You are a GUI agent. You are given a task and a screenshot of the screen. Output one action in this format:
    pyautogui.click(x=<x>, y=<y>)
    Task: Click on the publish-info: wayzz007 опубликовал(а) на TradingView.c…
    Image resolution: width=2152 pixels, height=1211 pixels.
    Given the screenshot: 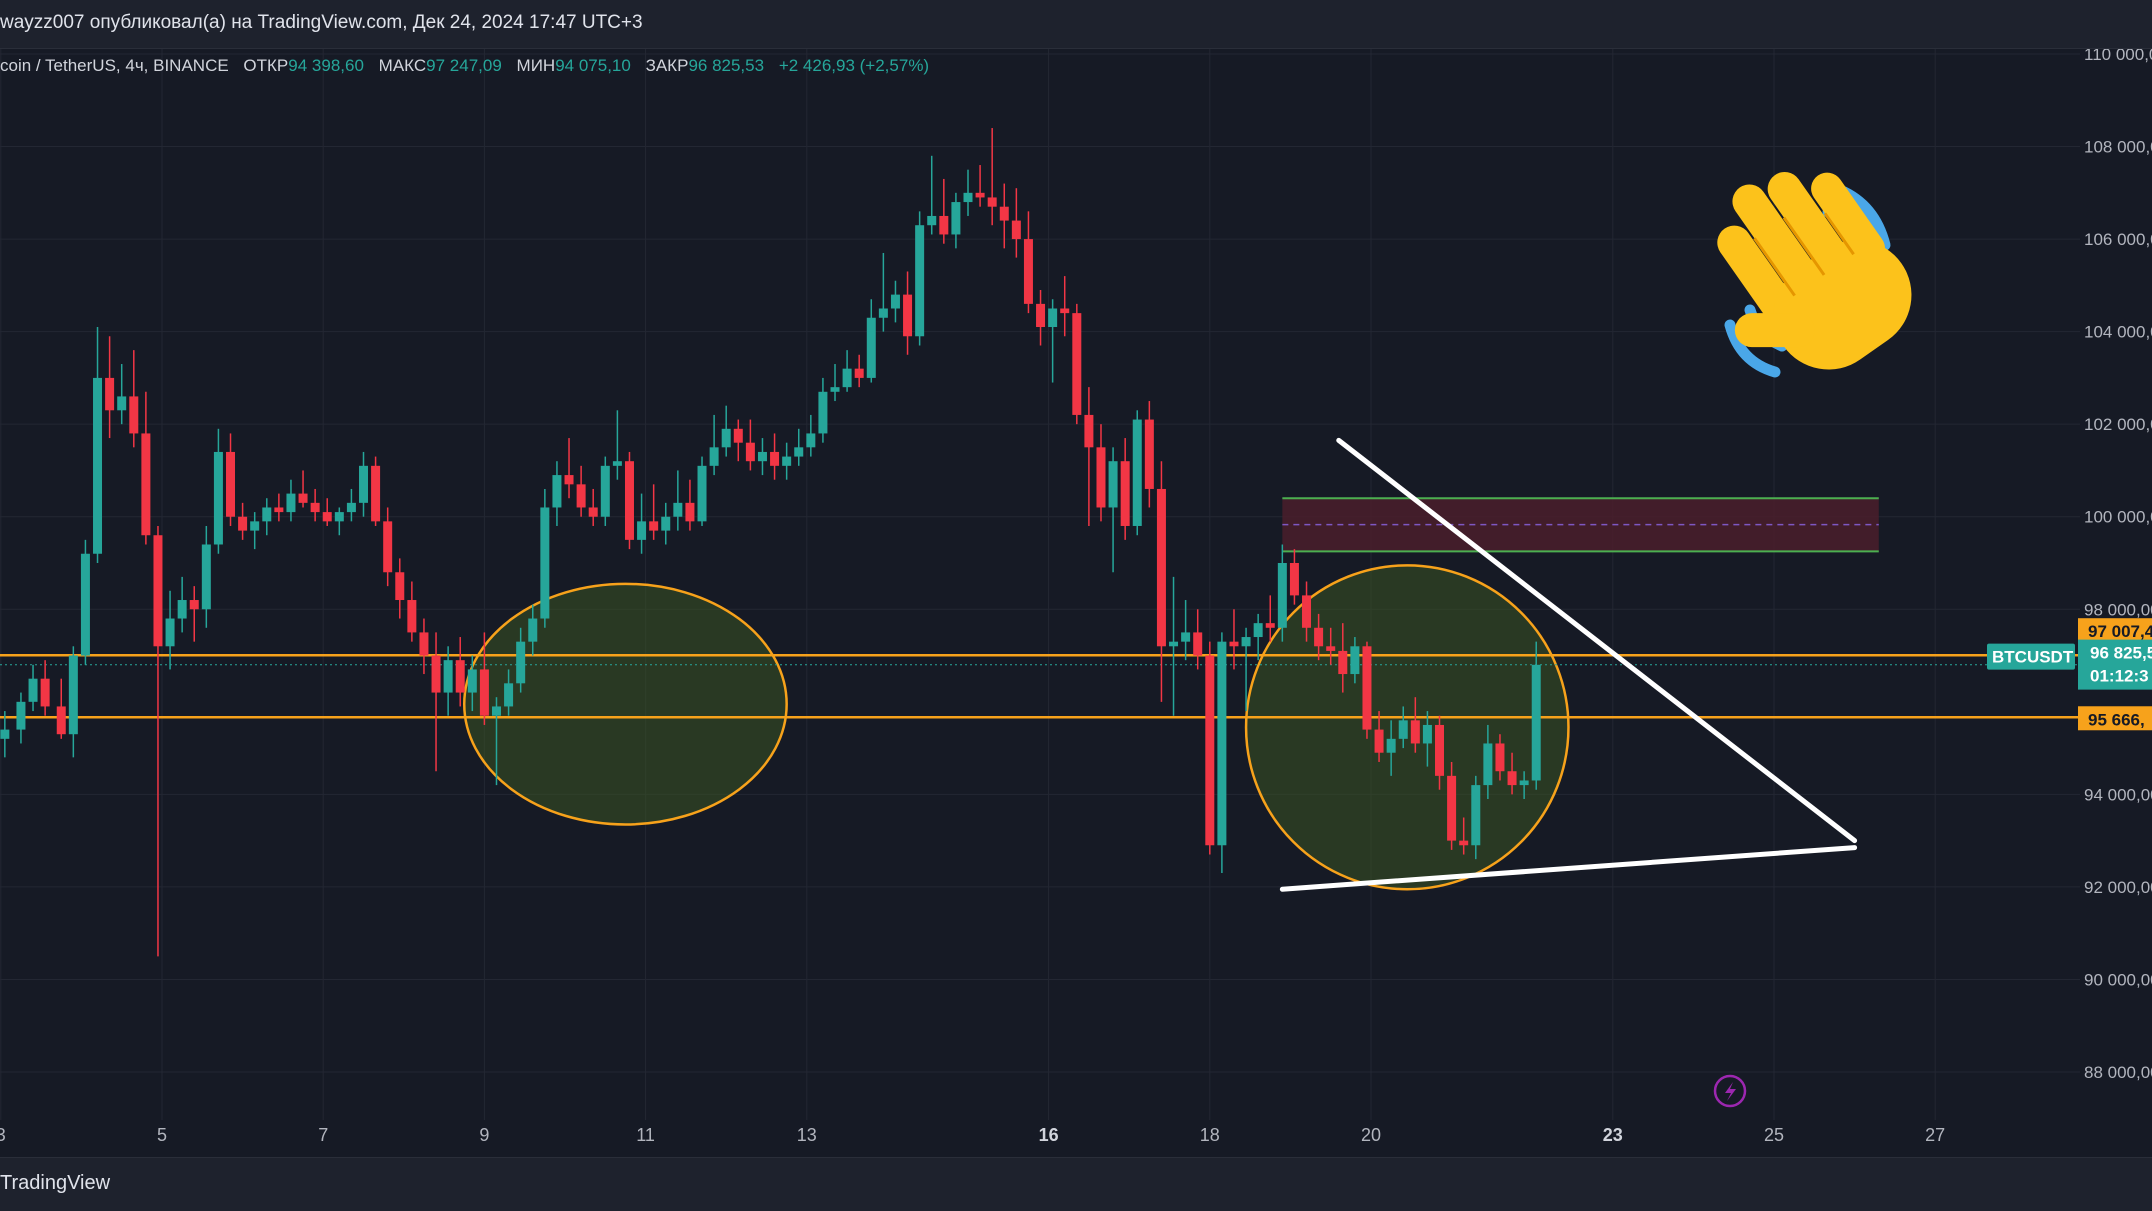 What is the action you would take?
    pyautogui.click(x=321, y=22)
    